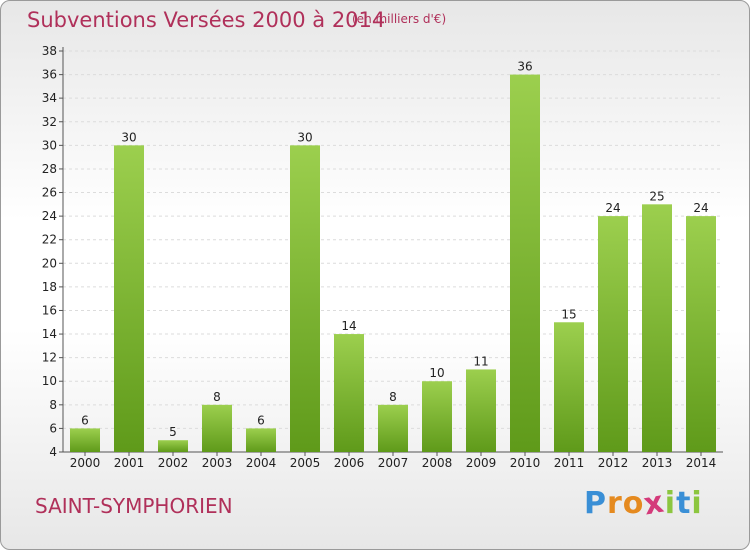 The width and height of the screenshot is (750, 550). Describe the element at coordinates (49, 193) in the screenshot. I see `y-tick-label: 26` at that location.